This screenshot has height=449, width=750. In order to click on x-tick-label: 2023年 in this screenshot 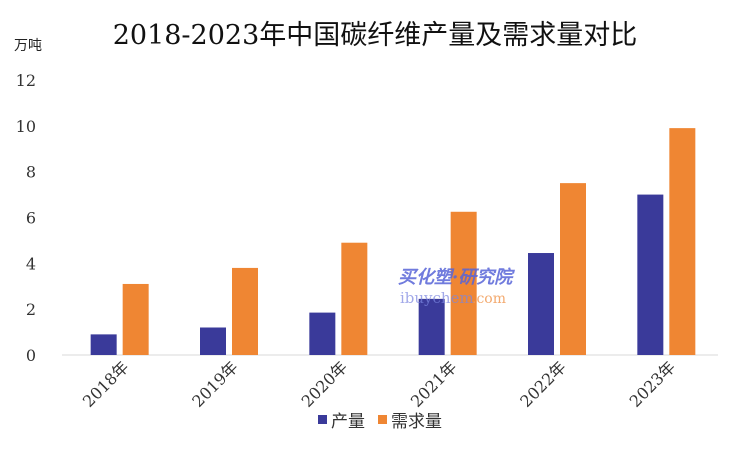, I will do `click(653, 384)`.